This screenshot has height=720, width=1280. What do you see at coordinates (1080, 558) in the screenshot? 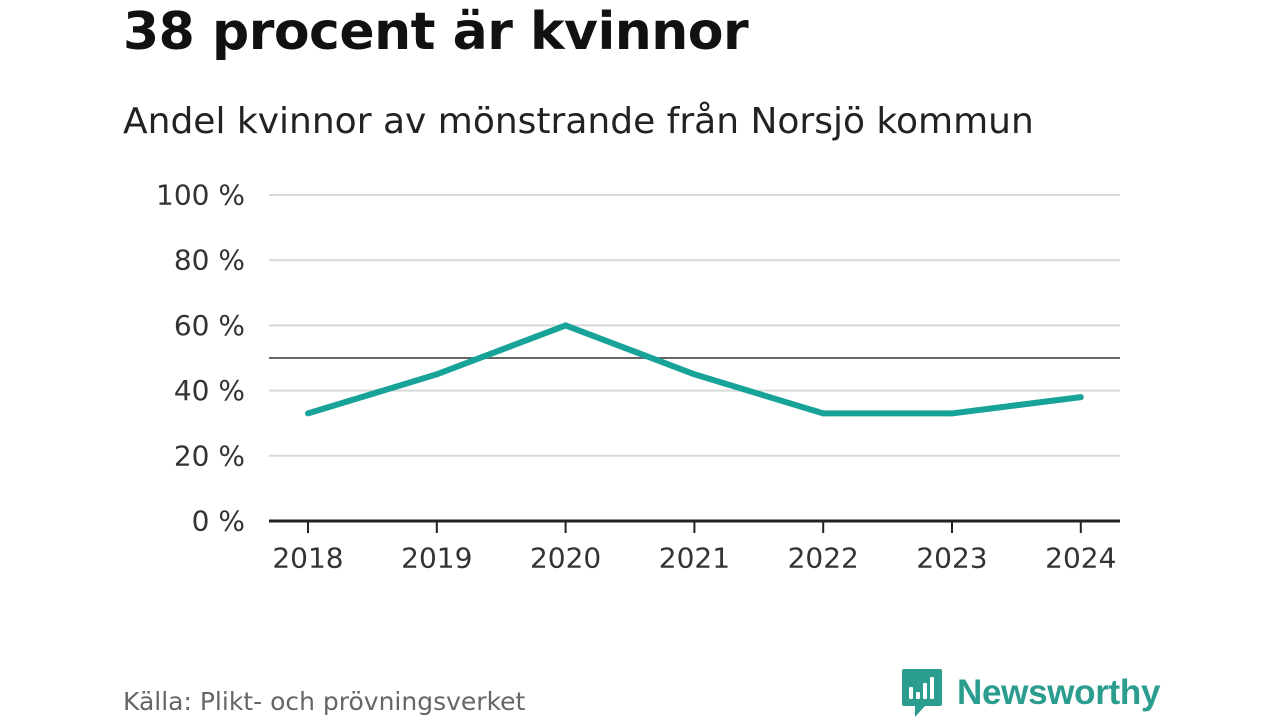
I see `x-tick-label: 2024` at bounding box center [1080, 558].